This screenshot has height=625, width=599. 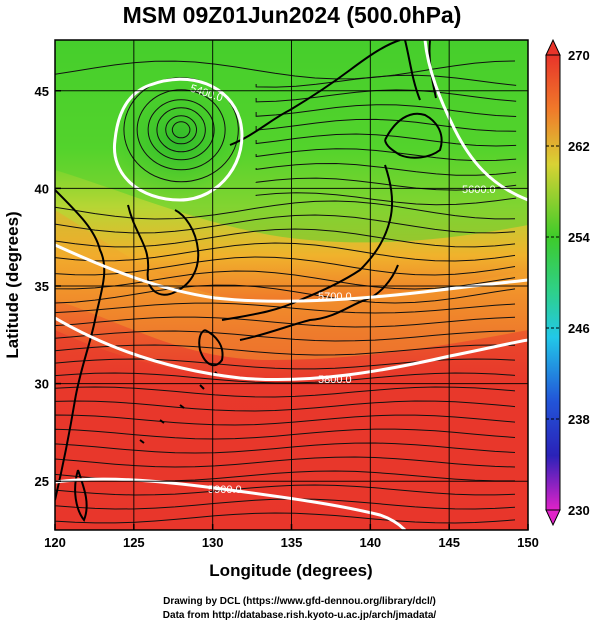 I want to click on contour-label-5600: 5600.0, so click(x=479, y=190).